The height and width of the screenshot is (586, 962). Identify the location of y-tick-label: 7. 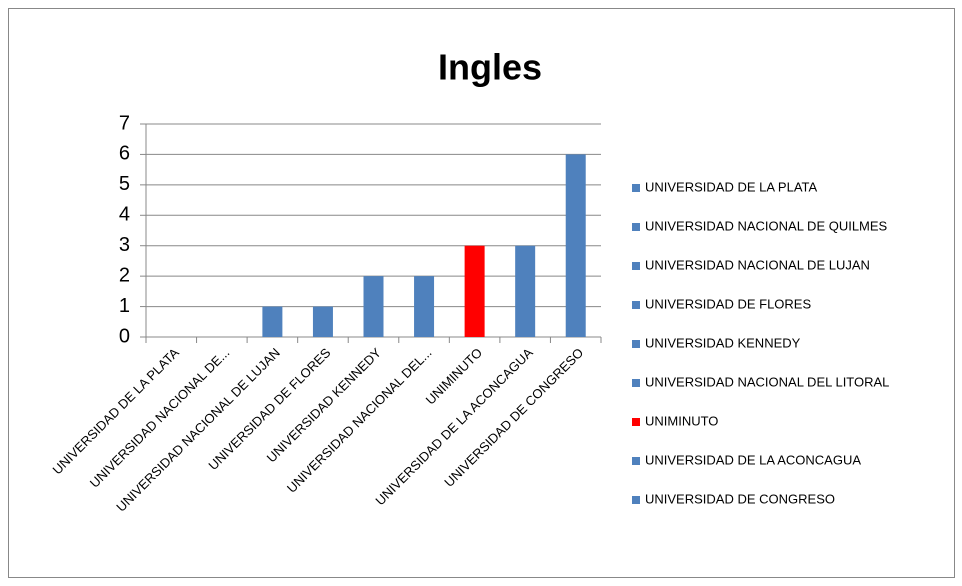
(124, 123).